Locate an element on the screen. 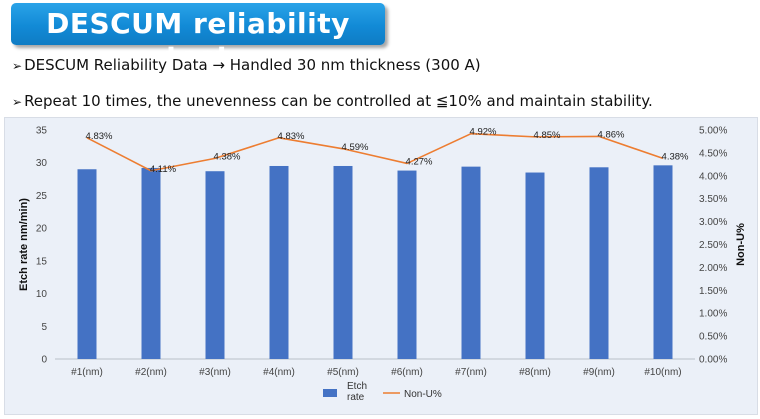 The image size is (760, 419). legend-bar-swatch is located at coordinates (330, 393).